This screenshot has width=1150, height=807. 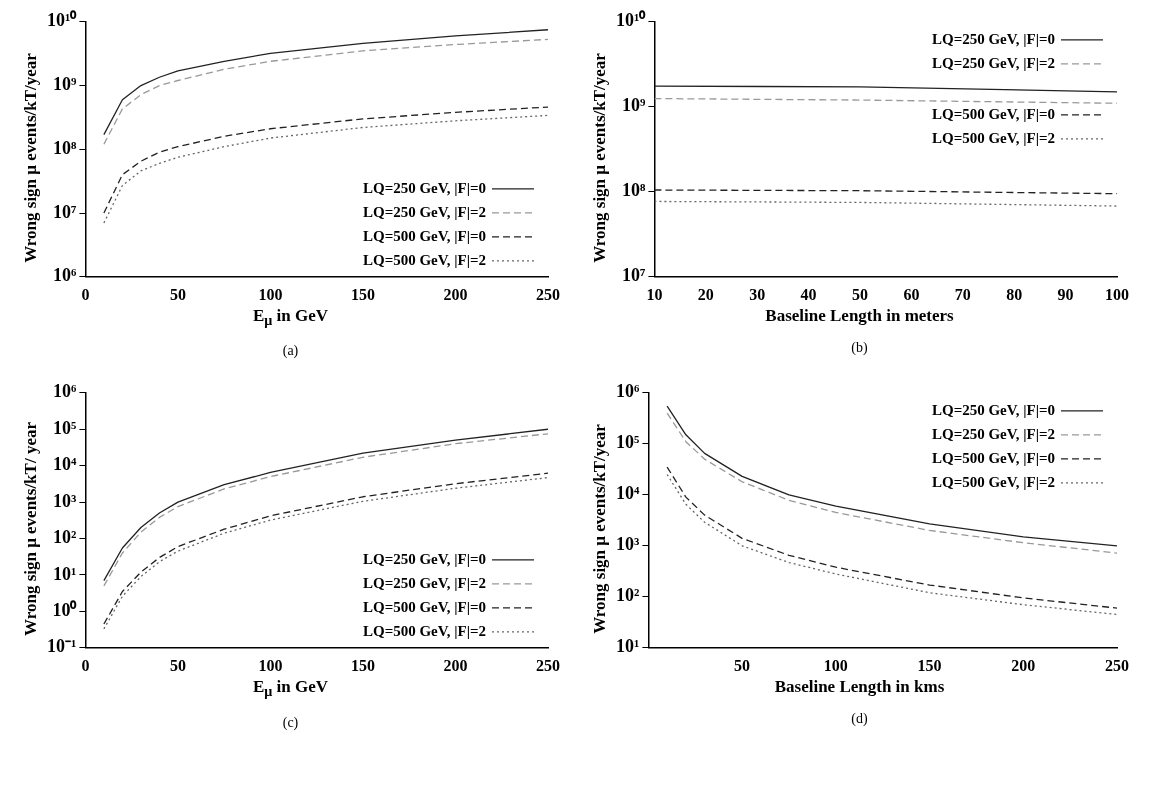 I want to click on text: (c), so click(x=290, y=722).